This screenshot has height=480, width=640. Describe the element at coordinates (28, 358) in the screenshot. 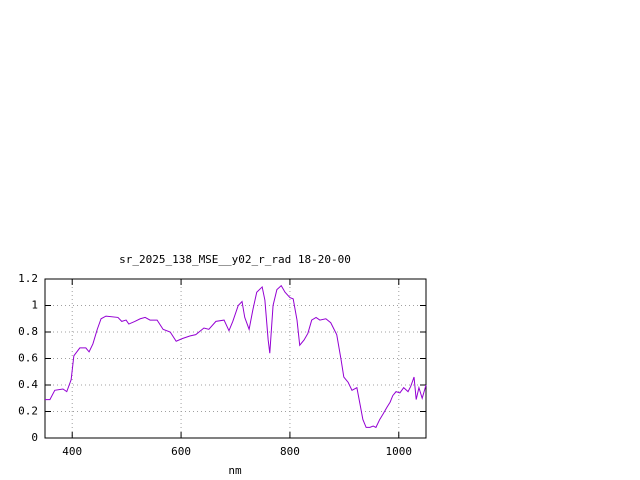

I see `y-tick-label: 0.6` at that location.